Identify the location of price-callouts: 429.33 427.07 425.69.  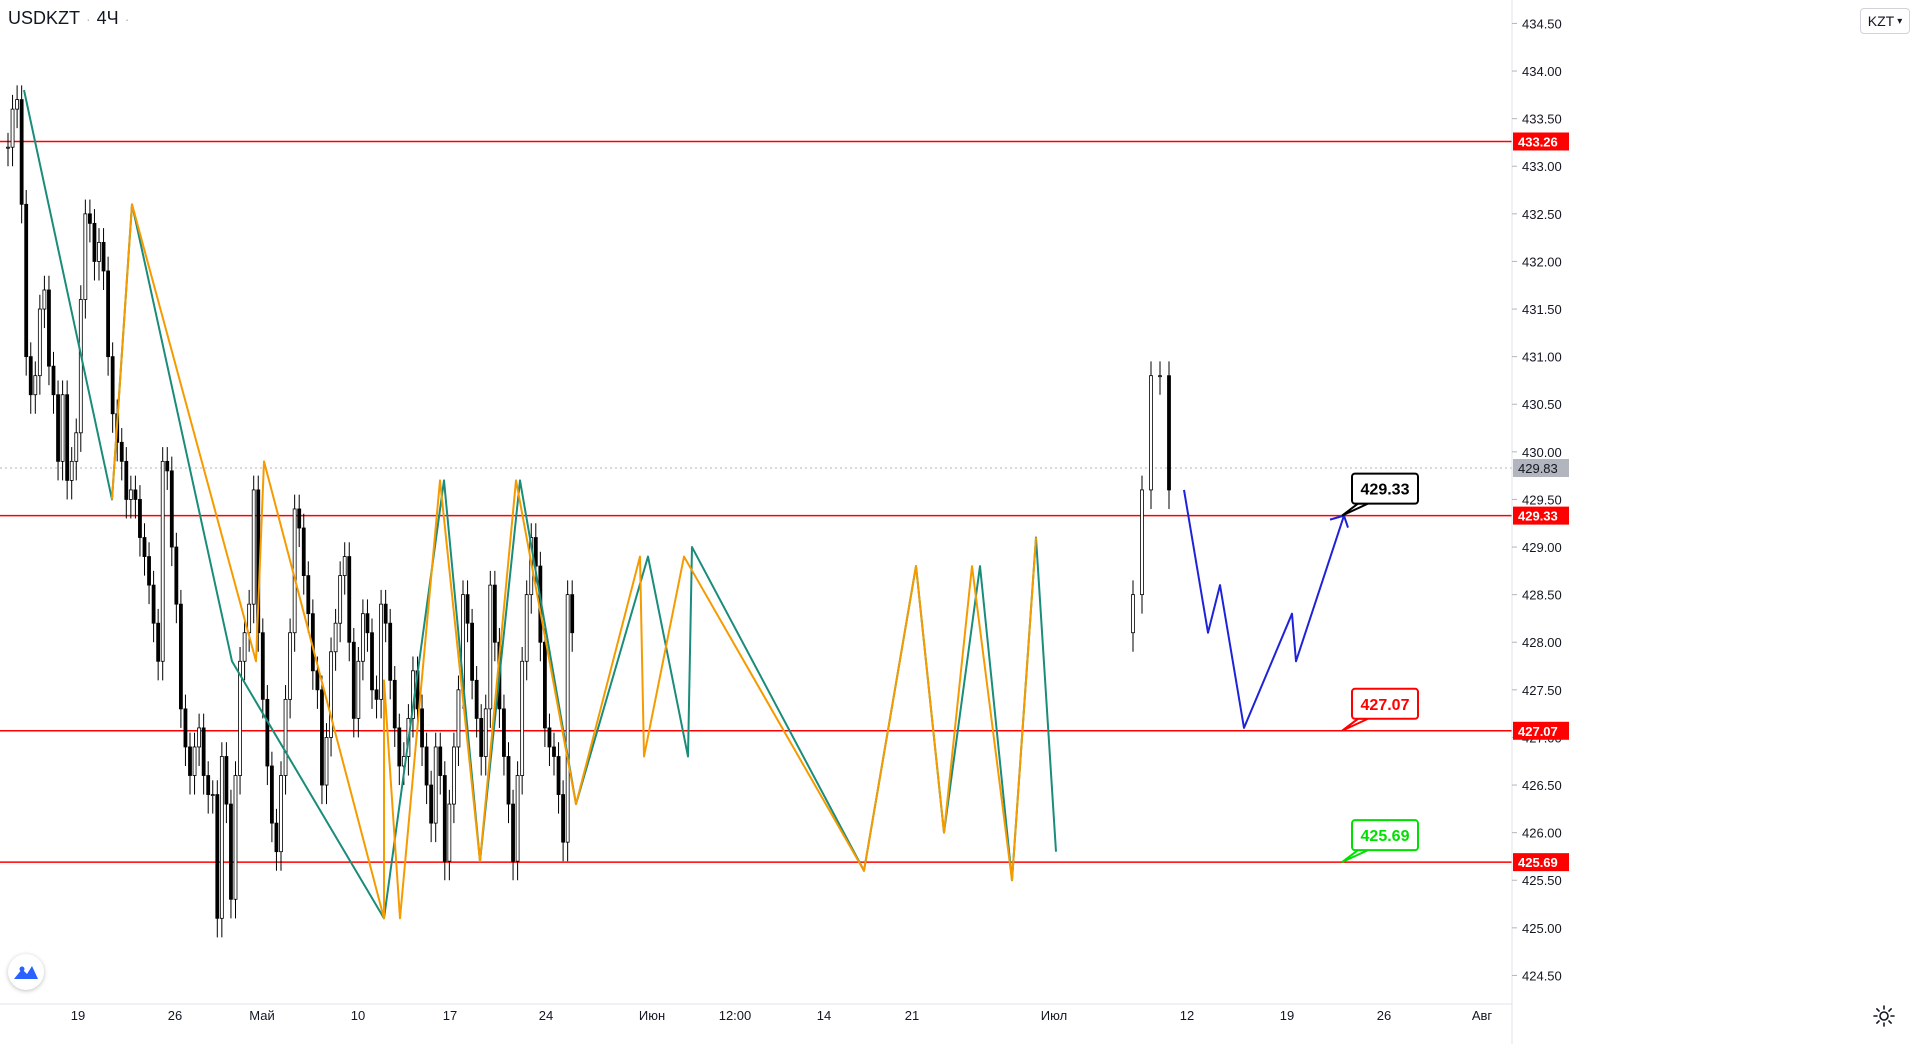
(1380, 668).